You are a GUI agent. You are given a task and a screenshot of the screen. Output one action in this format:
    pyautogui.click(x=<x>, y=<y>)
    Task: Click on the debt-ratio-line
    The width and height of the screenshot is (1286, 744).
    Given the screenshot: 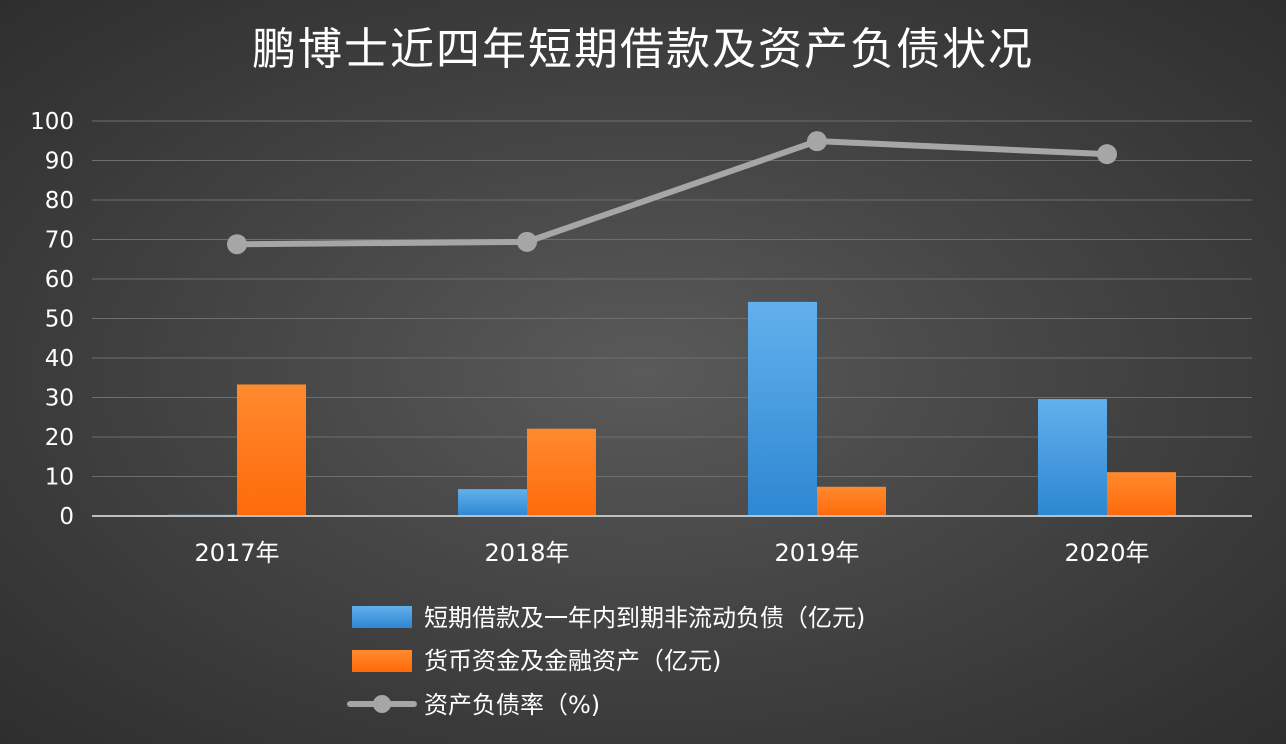 What is the action you would take?
    pyautogui.click(x=672, y=193)
    